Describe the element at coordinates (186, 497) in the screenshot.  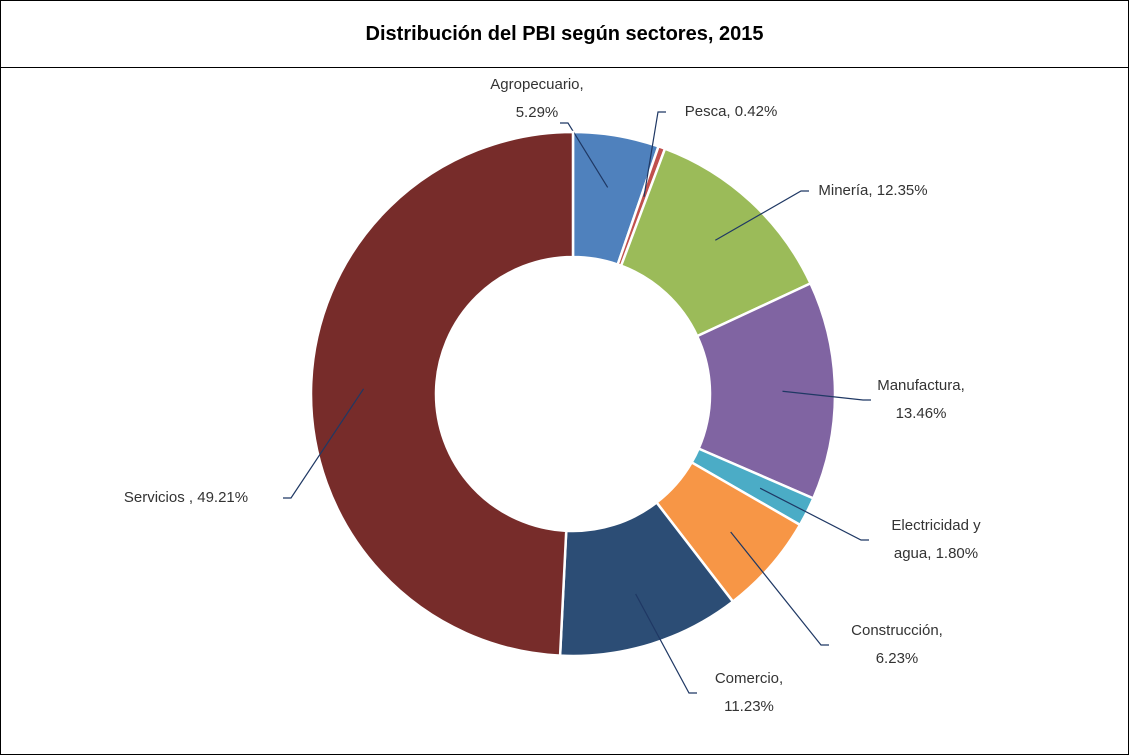
I see `data-label: Servicios , 49.21%` at that location.